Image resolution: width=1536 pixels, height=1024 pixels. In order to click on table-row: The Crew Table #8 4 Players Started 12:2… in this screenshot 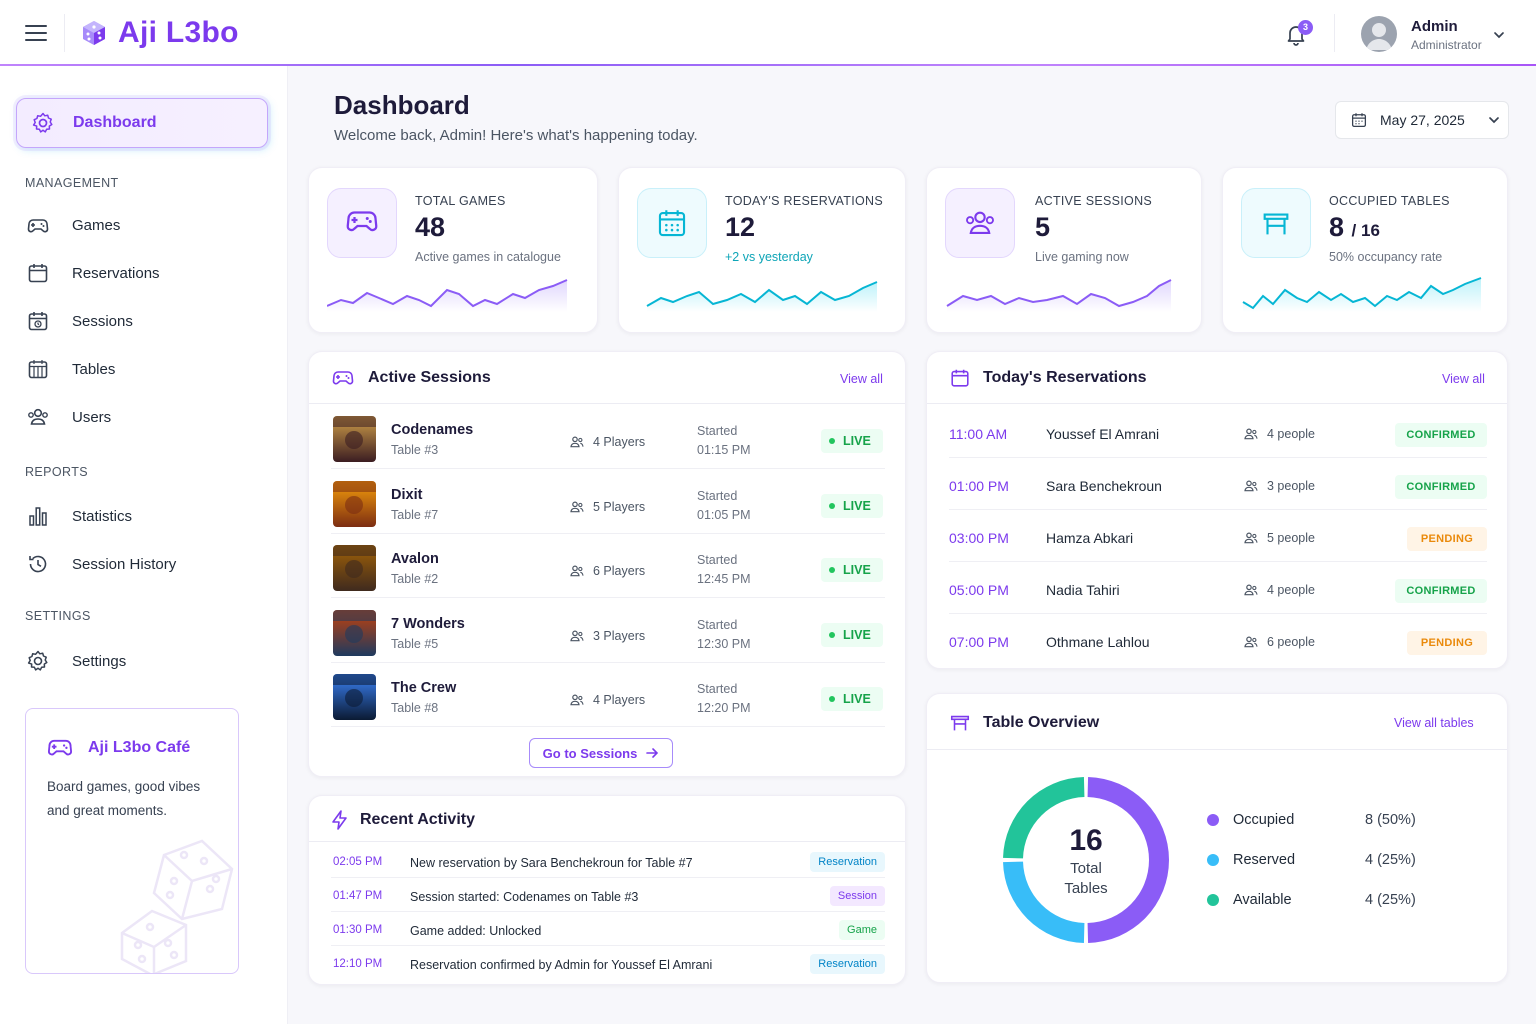, I will do `click(608, 695)`.